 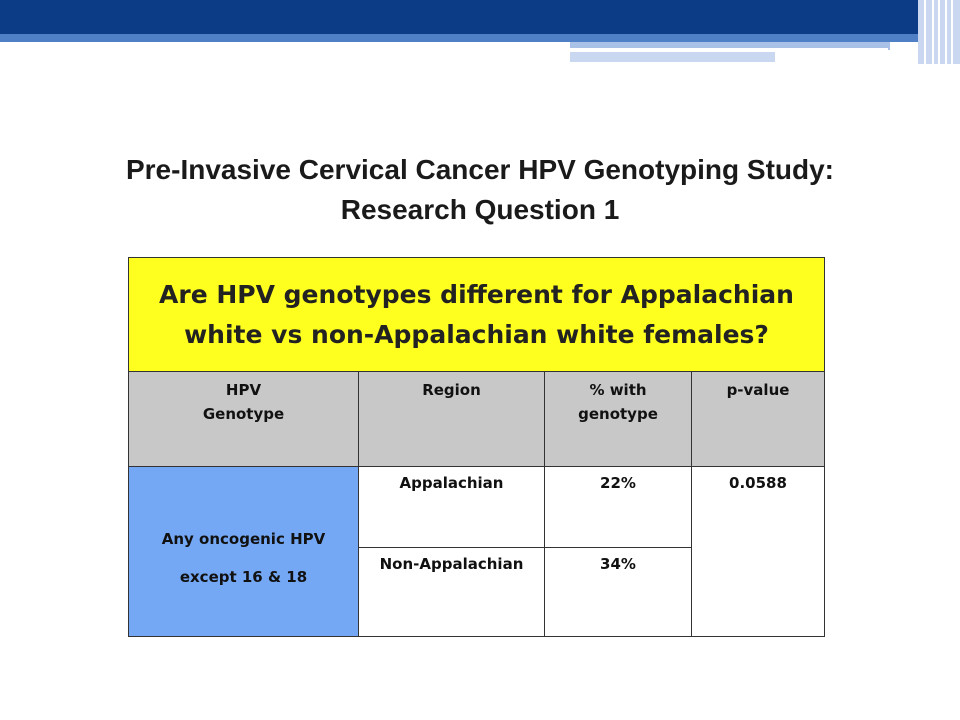 What do you see at coordinates (618, 390) in the screenshot?
I see `header-percent-line1: % with` at bounding box center [618, 390].